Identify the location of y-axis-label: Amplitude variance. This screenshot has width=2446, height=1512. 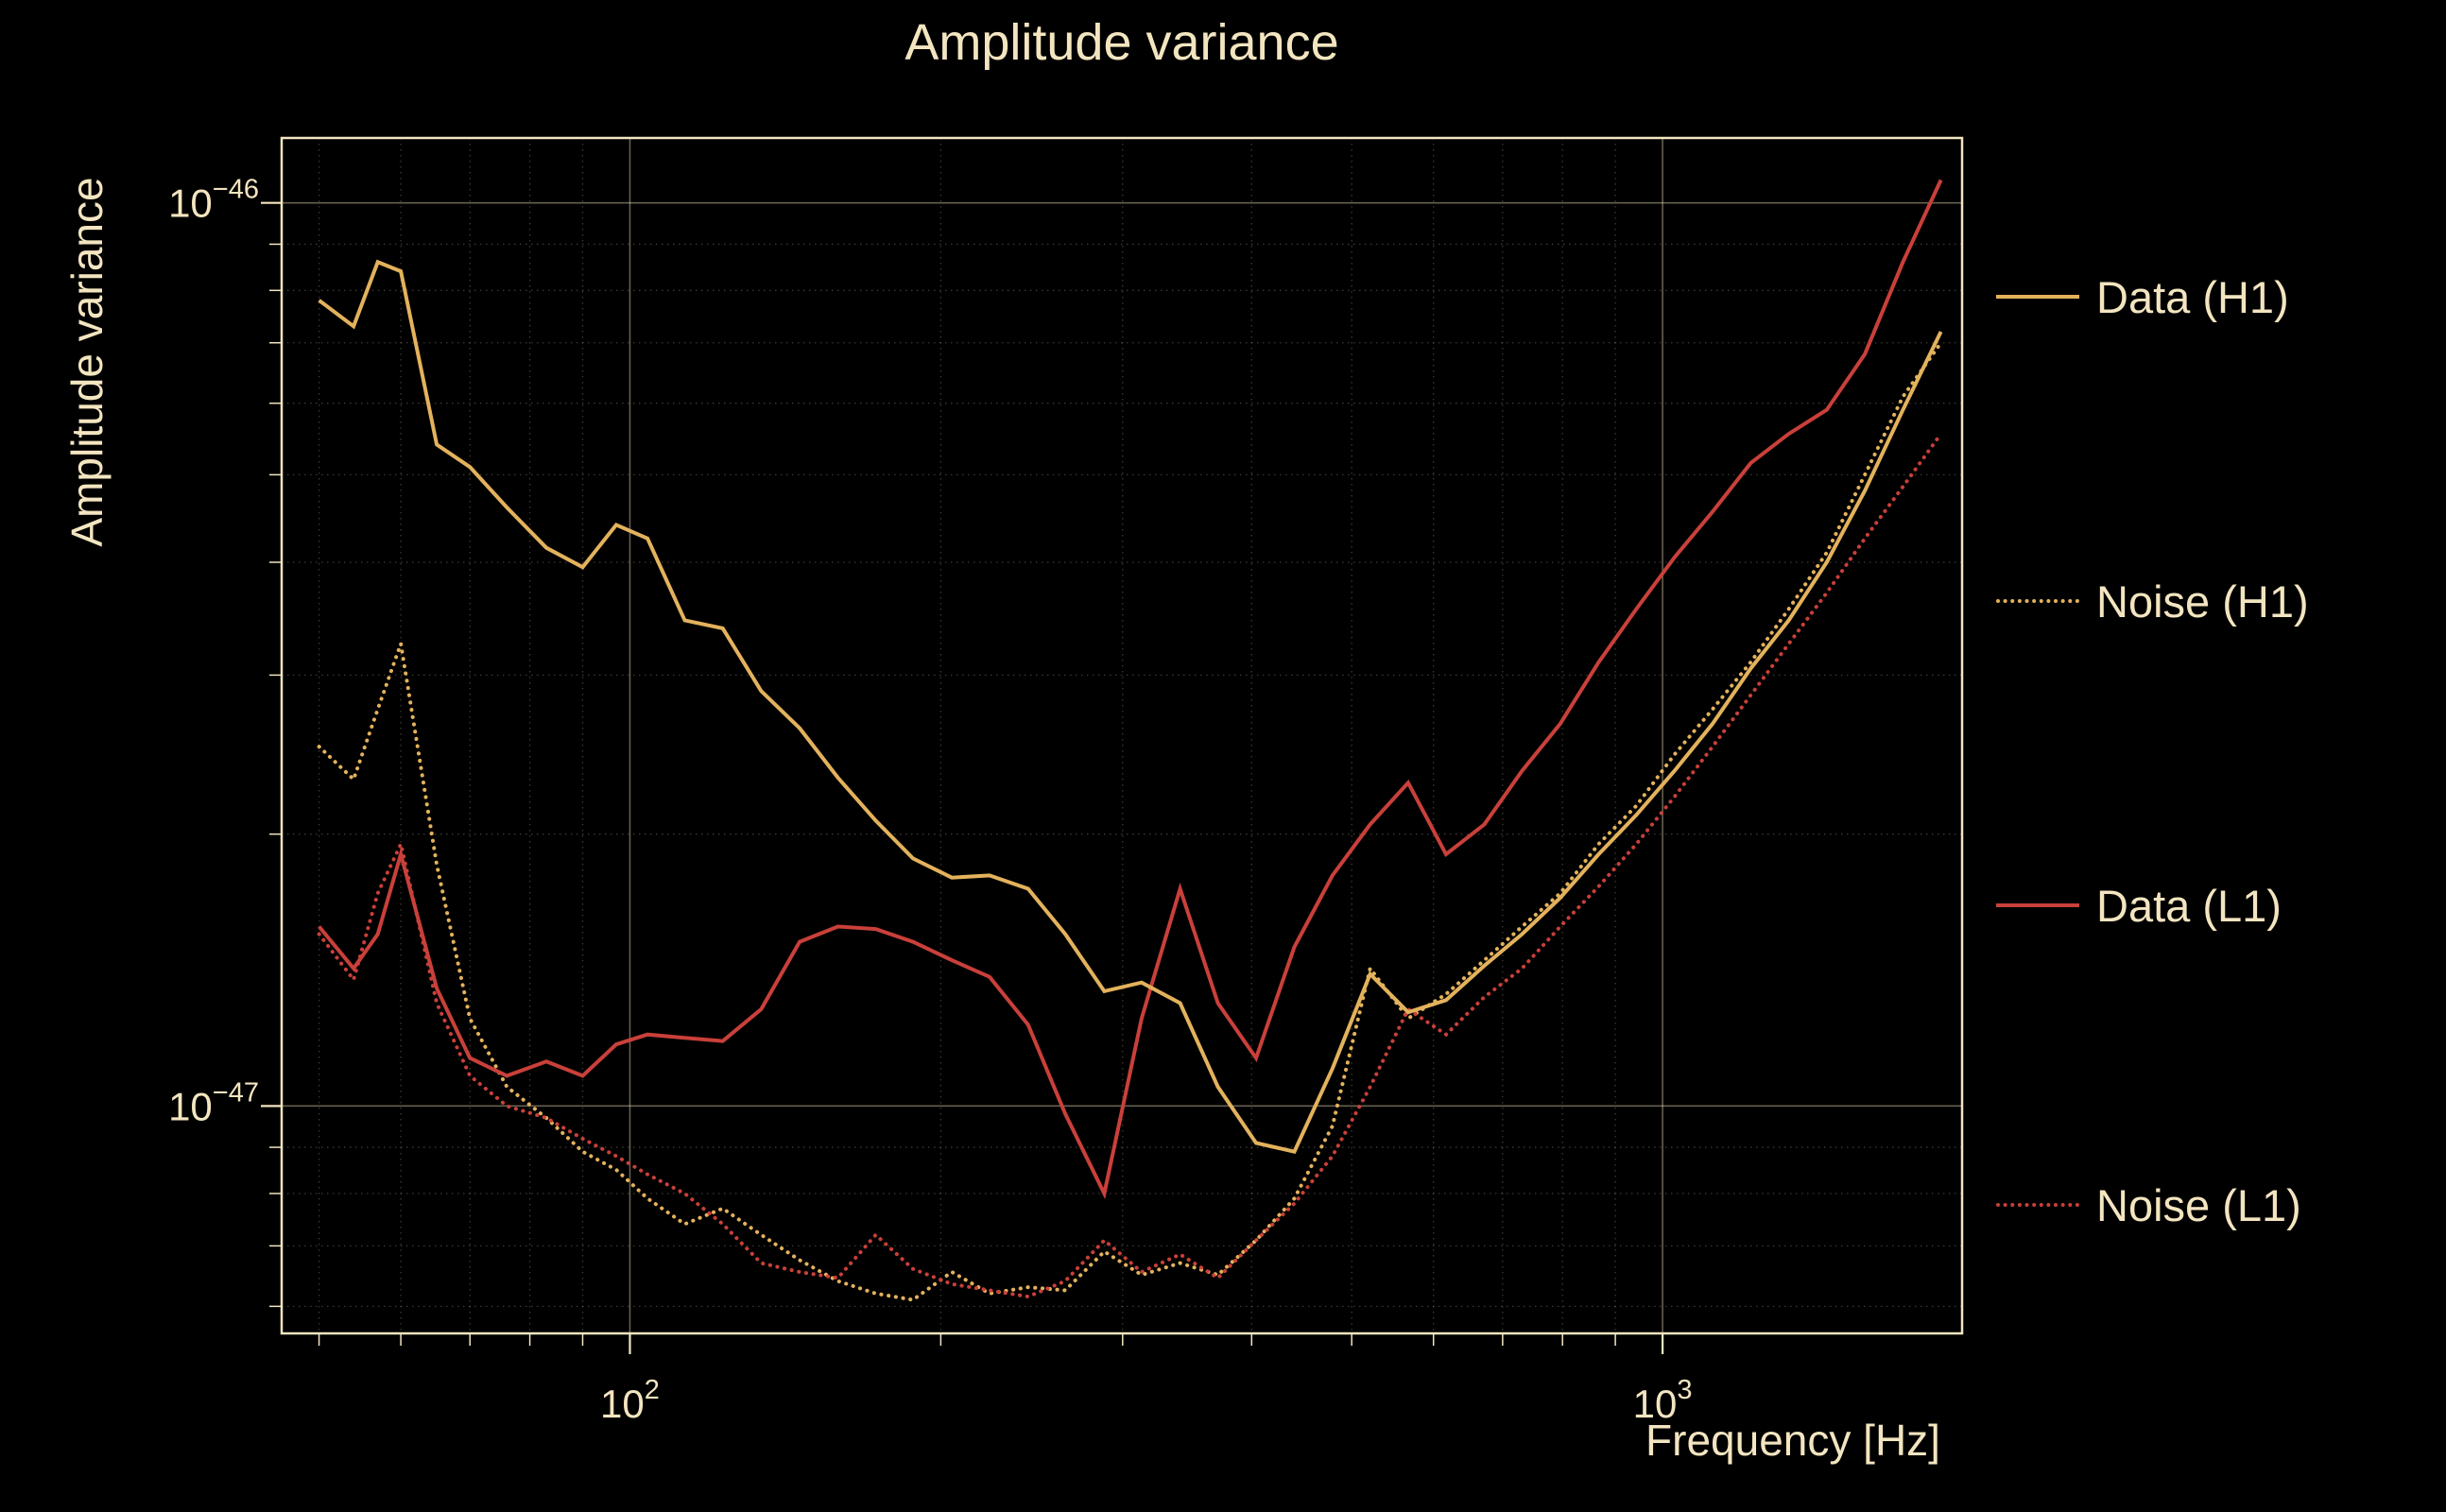
(87, 362).